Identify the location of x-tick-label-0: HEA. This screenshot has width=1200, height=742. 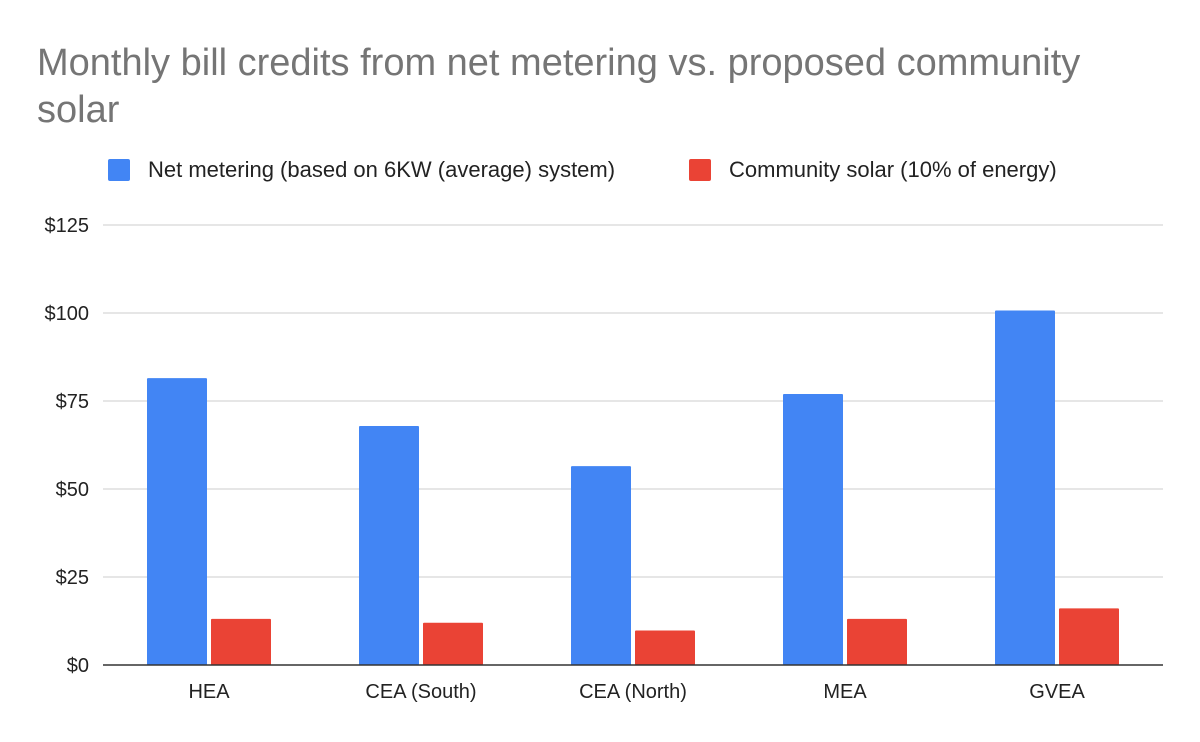
(209, 692).